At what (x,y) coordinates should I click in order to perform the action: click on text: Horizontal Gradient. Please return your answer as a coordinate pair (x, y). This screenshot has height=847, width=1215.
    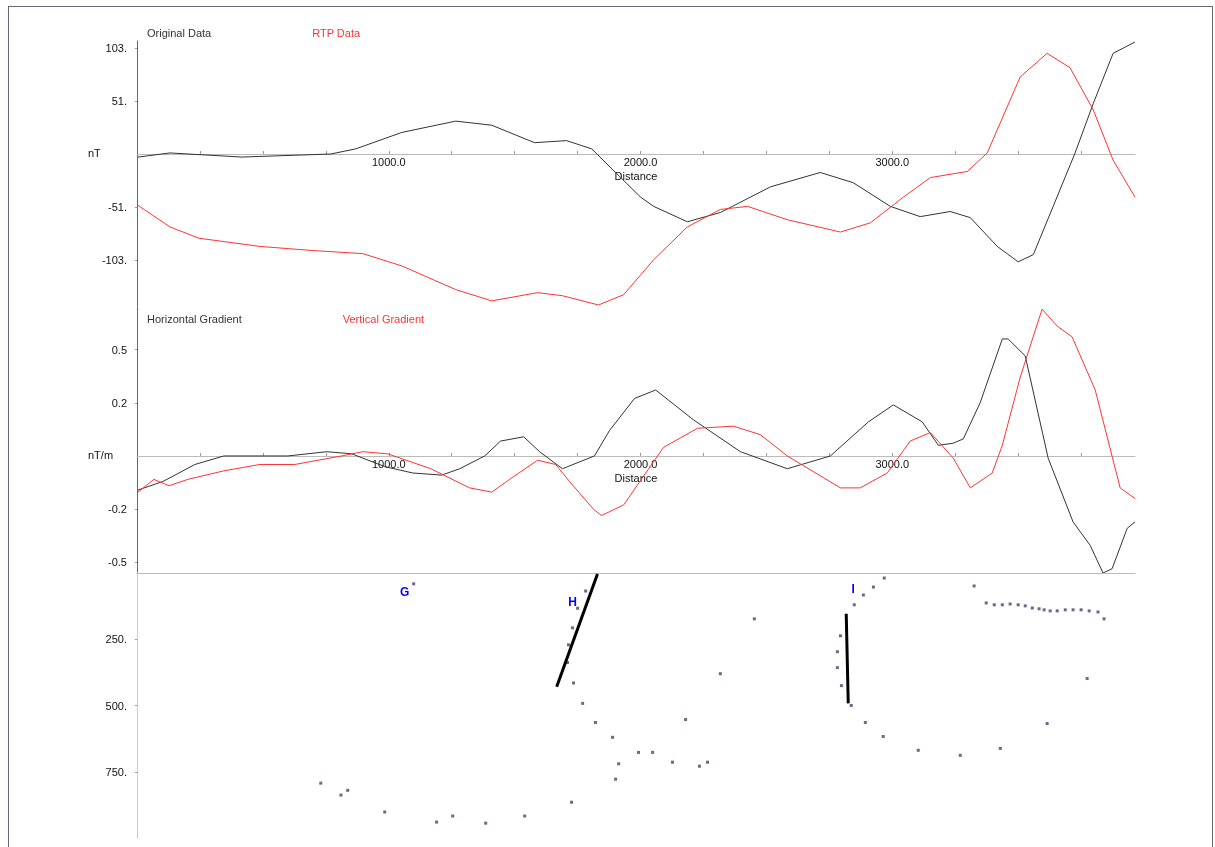
    Looking at the image, I should click on (194, 319).